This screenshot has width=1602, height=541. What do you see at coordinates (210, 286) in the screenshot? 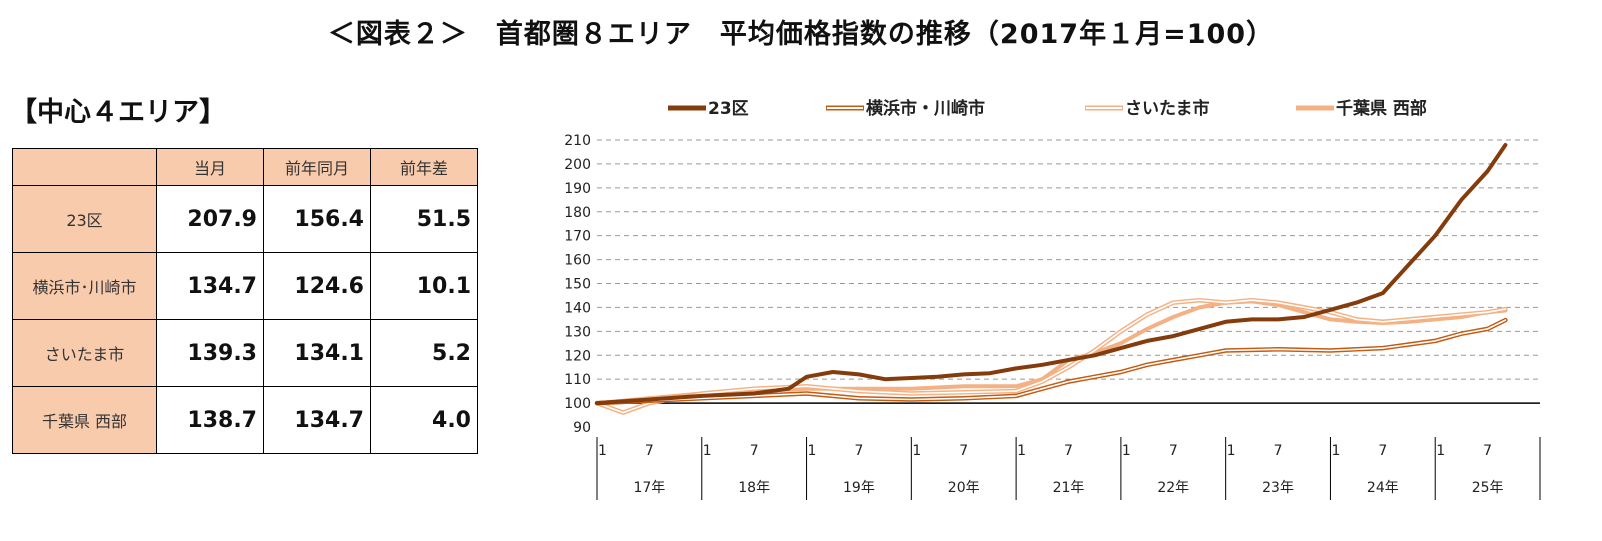
I see `row-current: 134.7` at bounding box center [210, 286].